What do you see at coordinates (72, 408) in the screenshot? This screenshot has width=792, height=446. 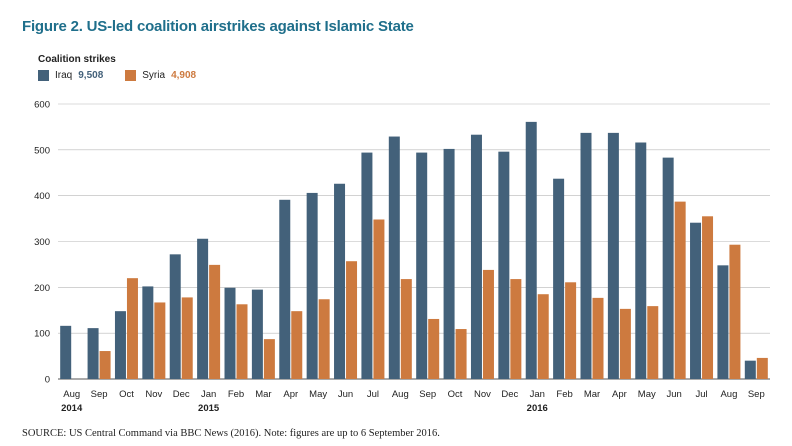 I see `year-label: 2014` at bounding box center [72, 408].